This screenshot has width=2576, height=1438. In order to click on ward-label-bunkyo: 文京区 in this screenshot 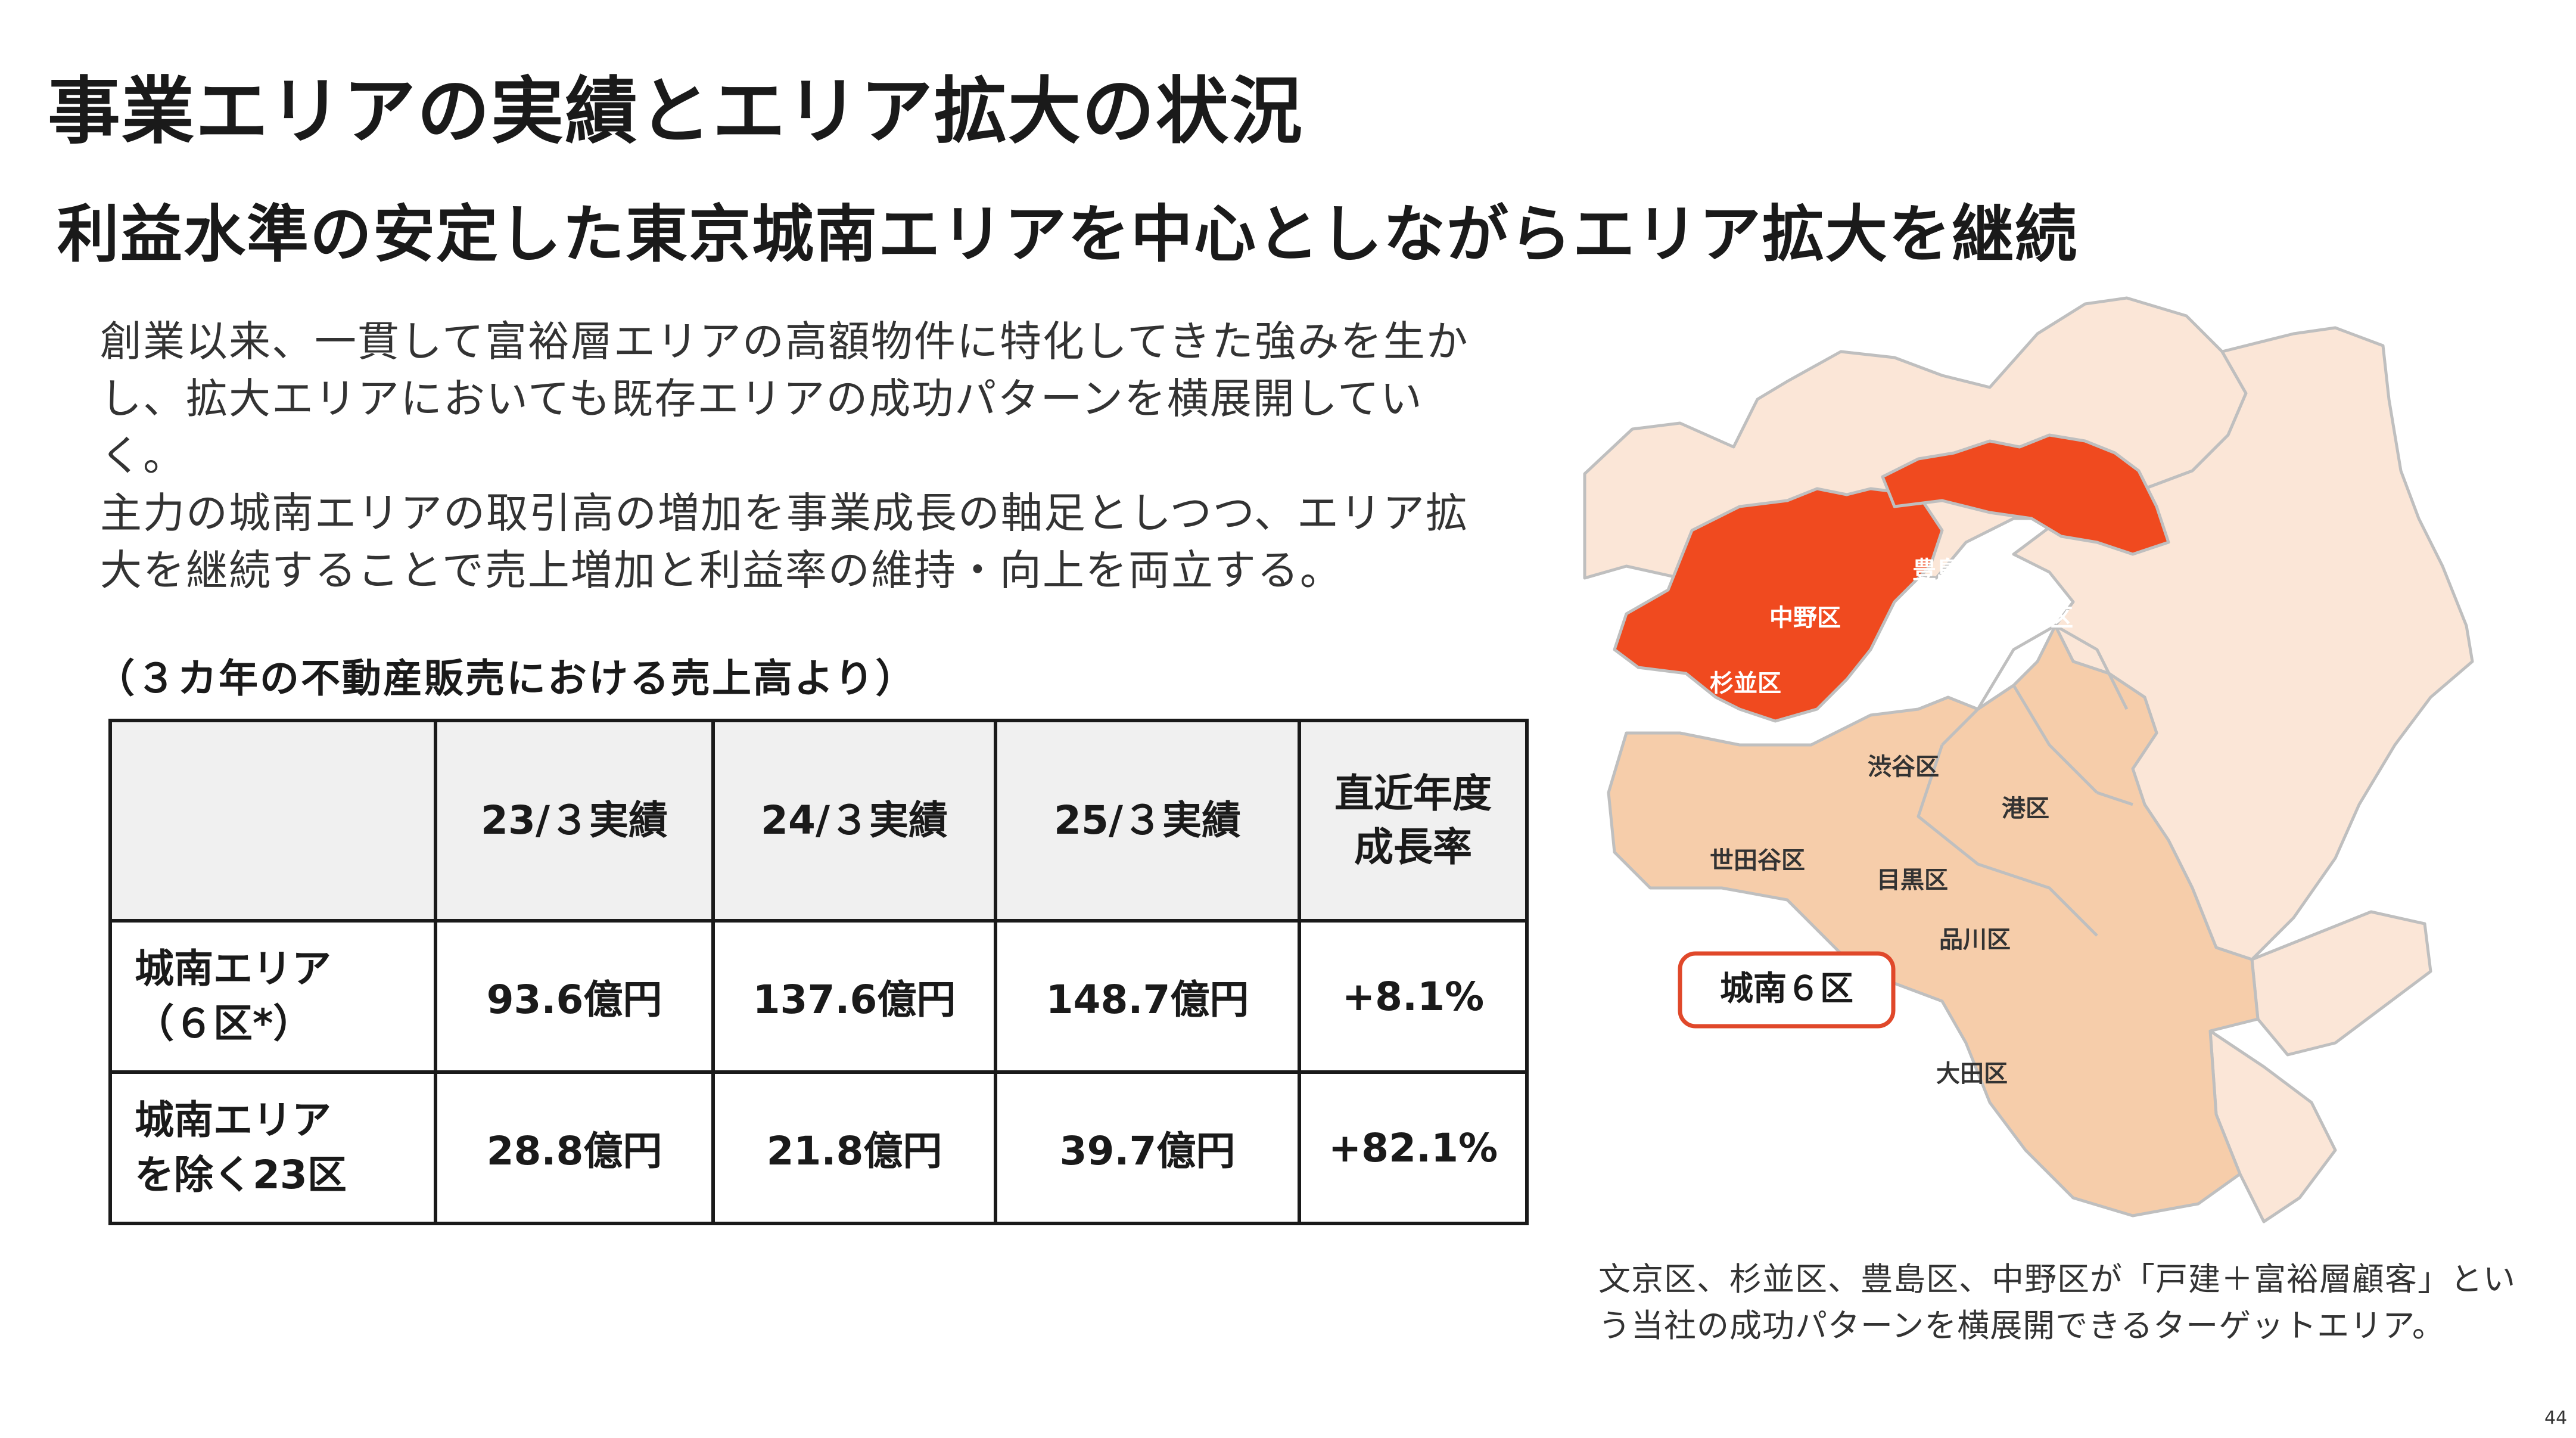, I will do `click(2037, 618)`.